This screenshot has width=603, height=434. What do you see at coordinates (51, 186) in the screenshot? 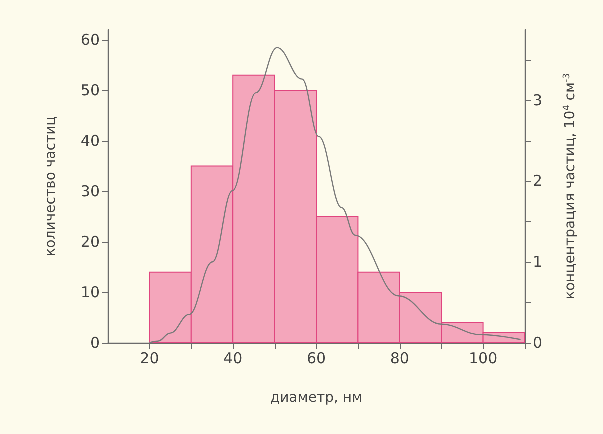
I see `y-axis-title: количество частиц` at bounding box center [51, 186].